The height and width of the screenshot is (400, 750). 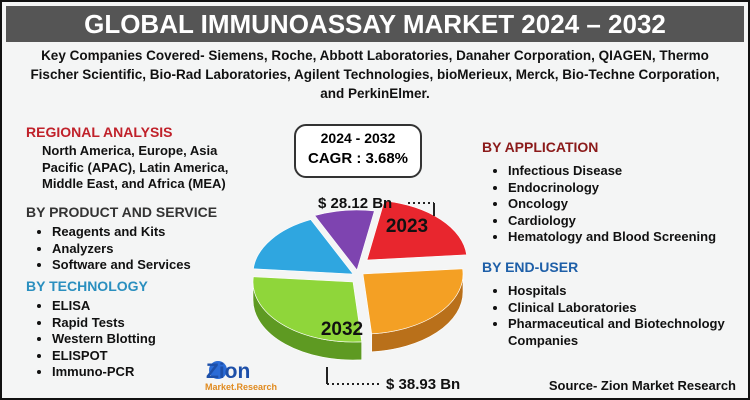 What do you see at coordinates (87, 286) in the screenshot?
I see `section-heading: BY TECHNOLOGY` at bounding box center [87, 286].